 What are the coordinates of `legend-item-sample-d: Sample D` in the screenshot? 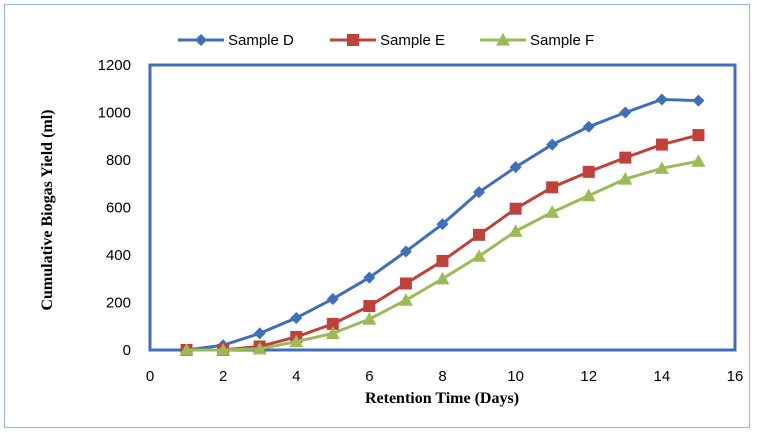 It's located at (236, 40).